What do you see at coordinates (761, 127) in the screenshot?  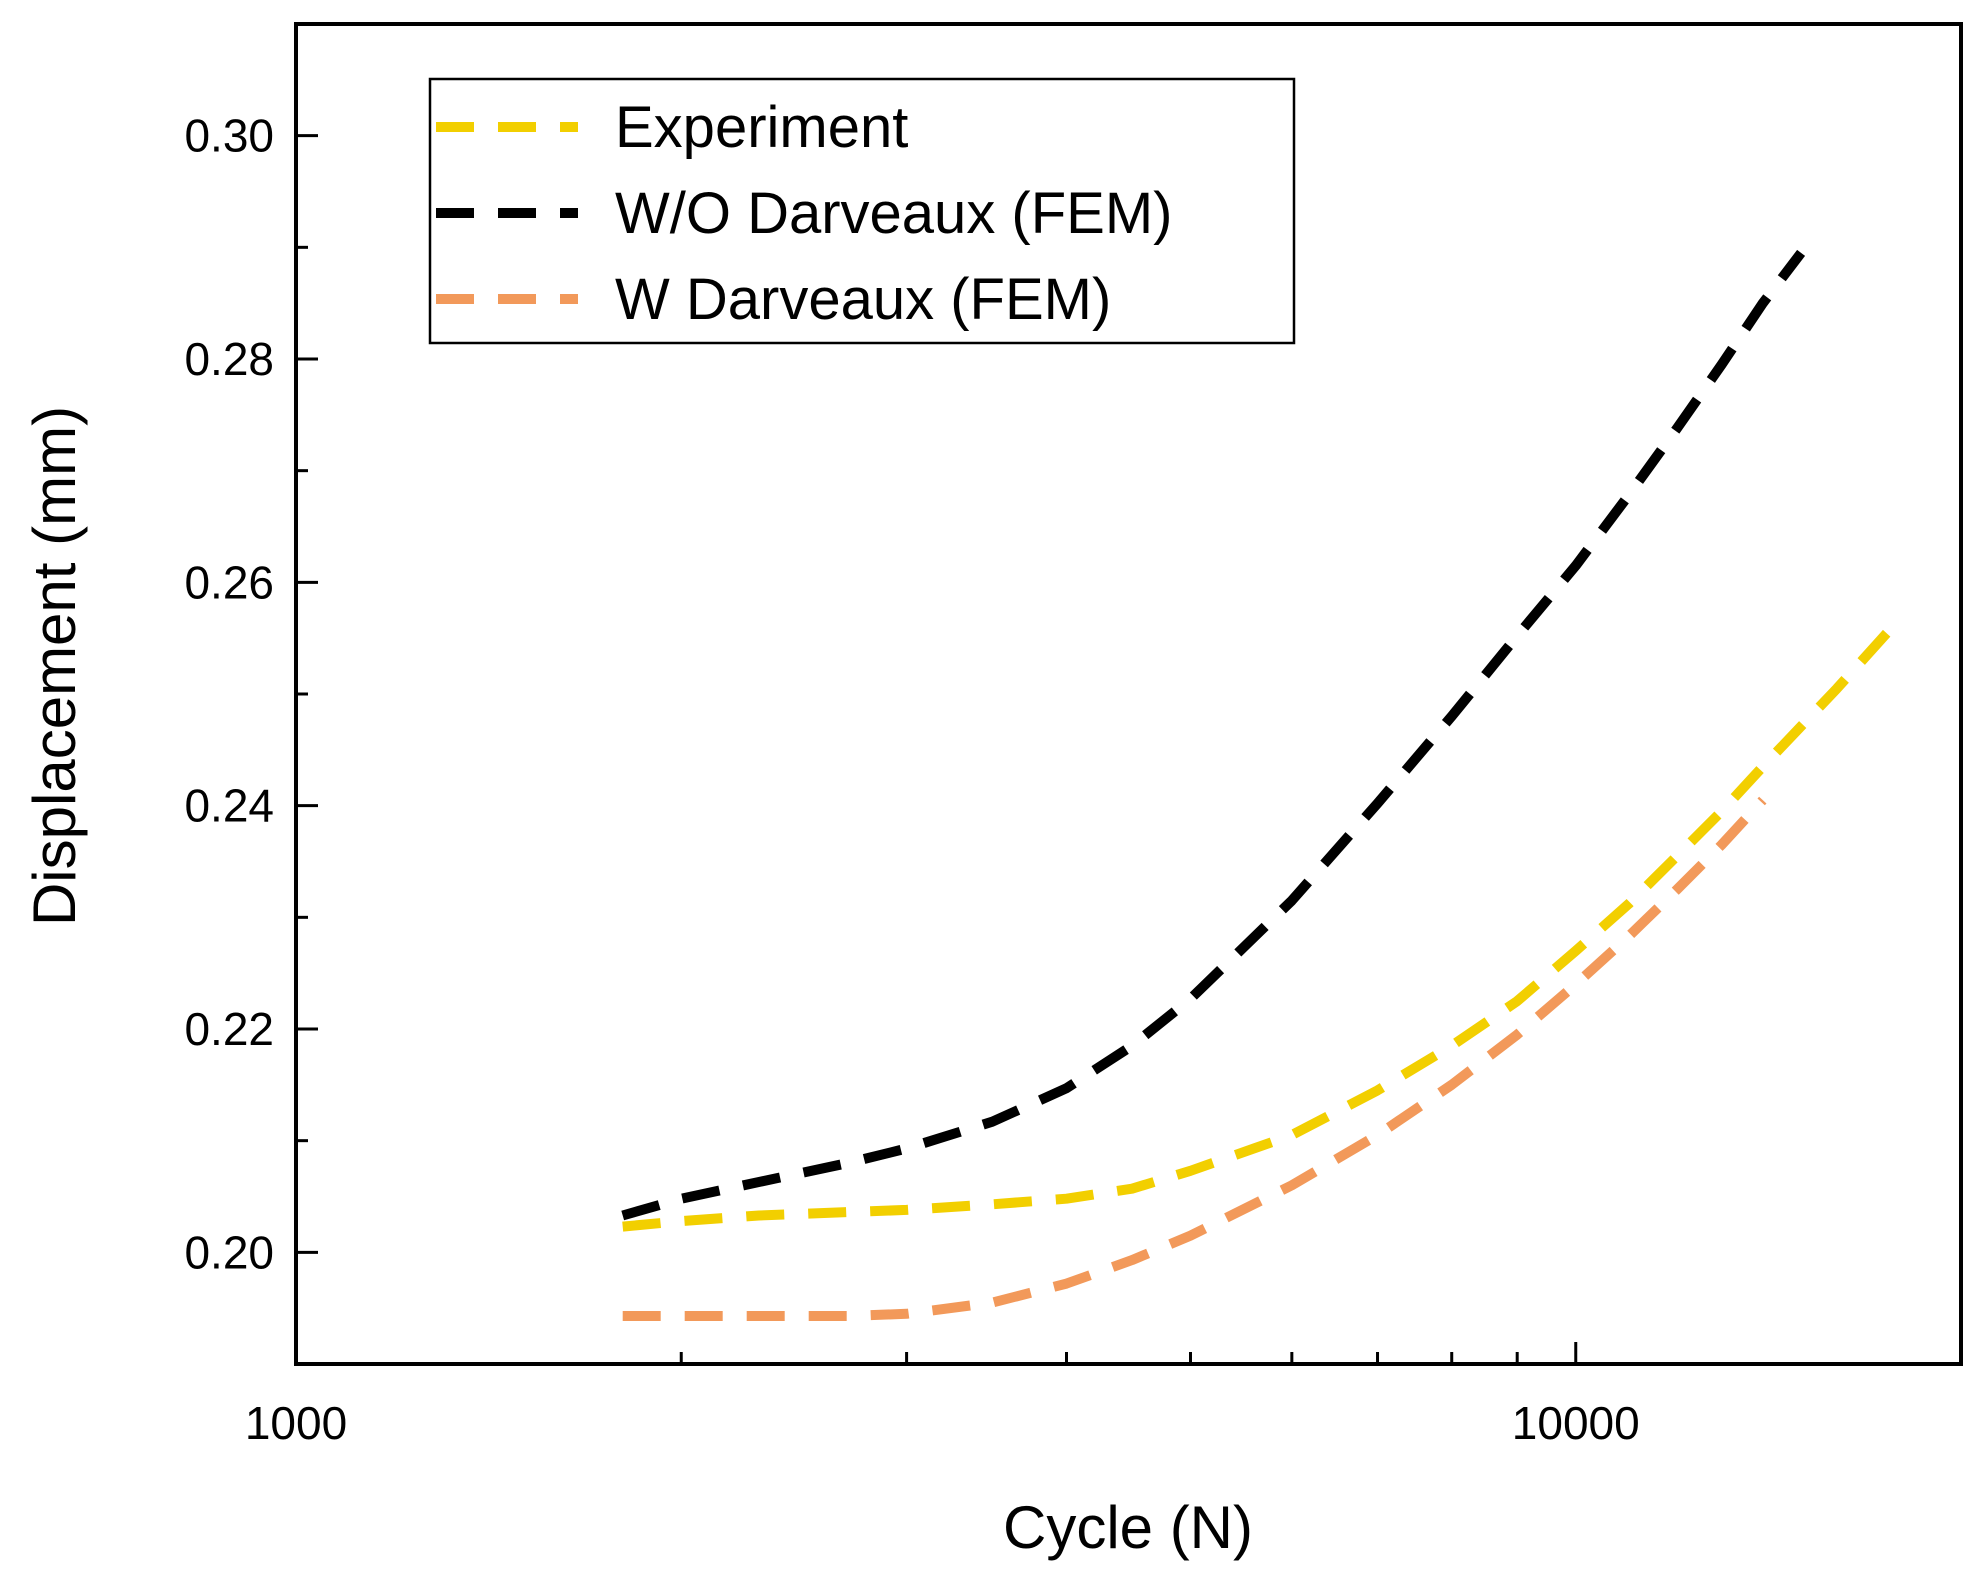 I see `legend-label-experiment: Experiment` at bounding box center [761, 127].